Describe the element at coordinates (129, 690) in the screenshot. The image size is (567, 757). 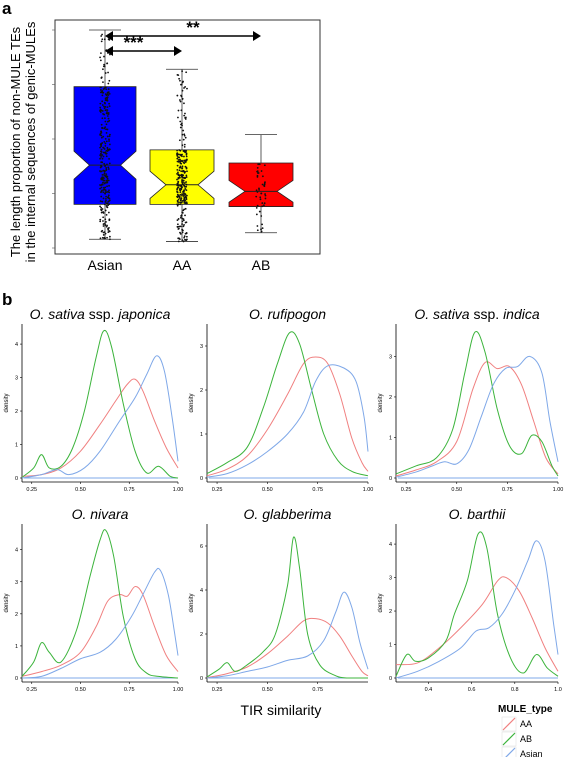
I see `facet-xtick-label: 0.75` at that location.